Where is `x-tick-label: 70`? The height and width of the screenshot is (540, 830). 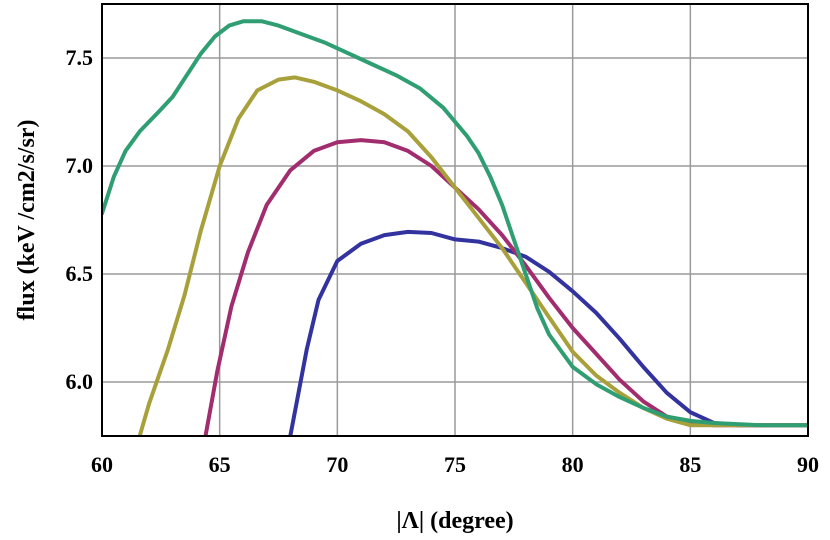 x-tick-label: 70 is located at coordinates (337, 464).